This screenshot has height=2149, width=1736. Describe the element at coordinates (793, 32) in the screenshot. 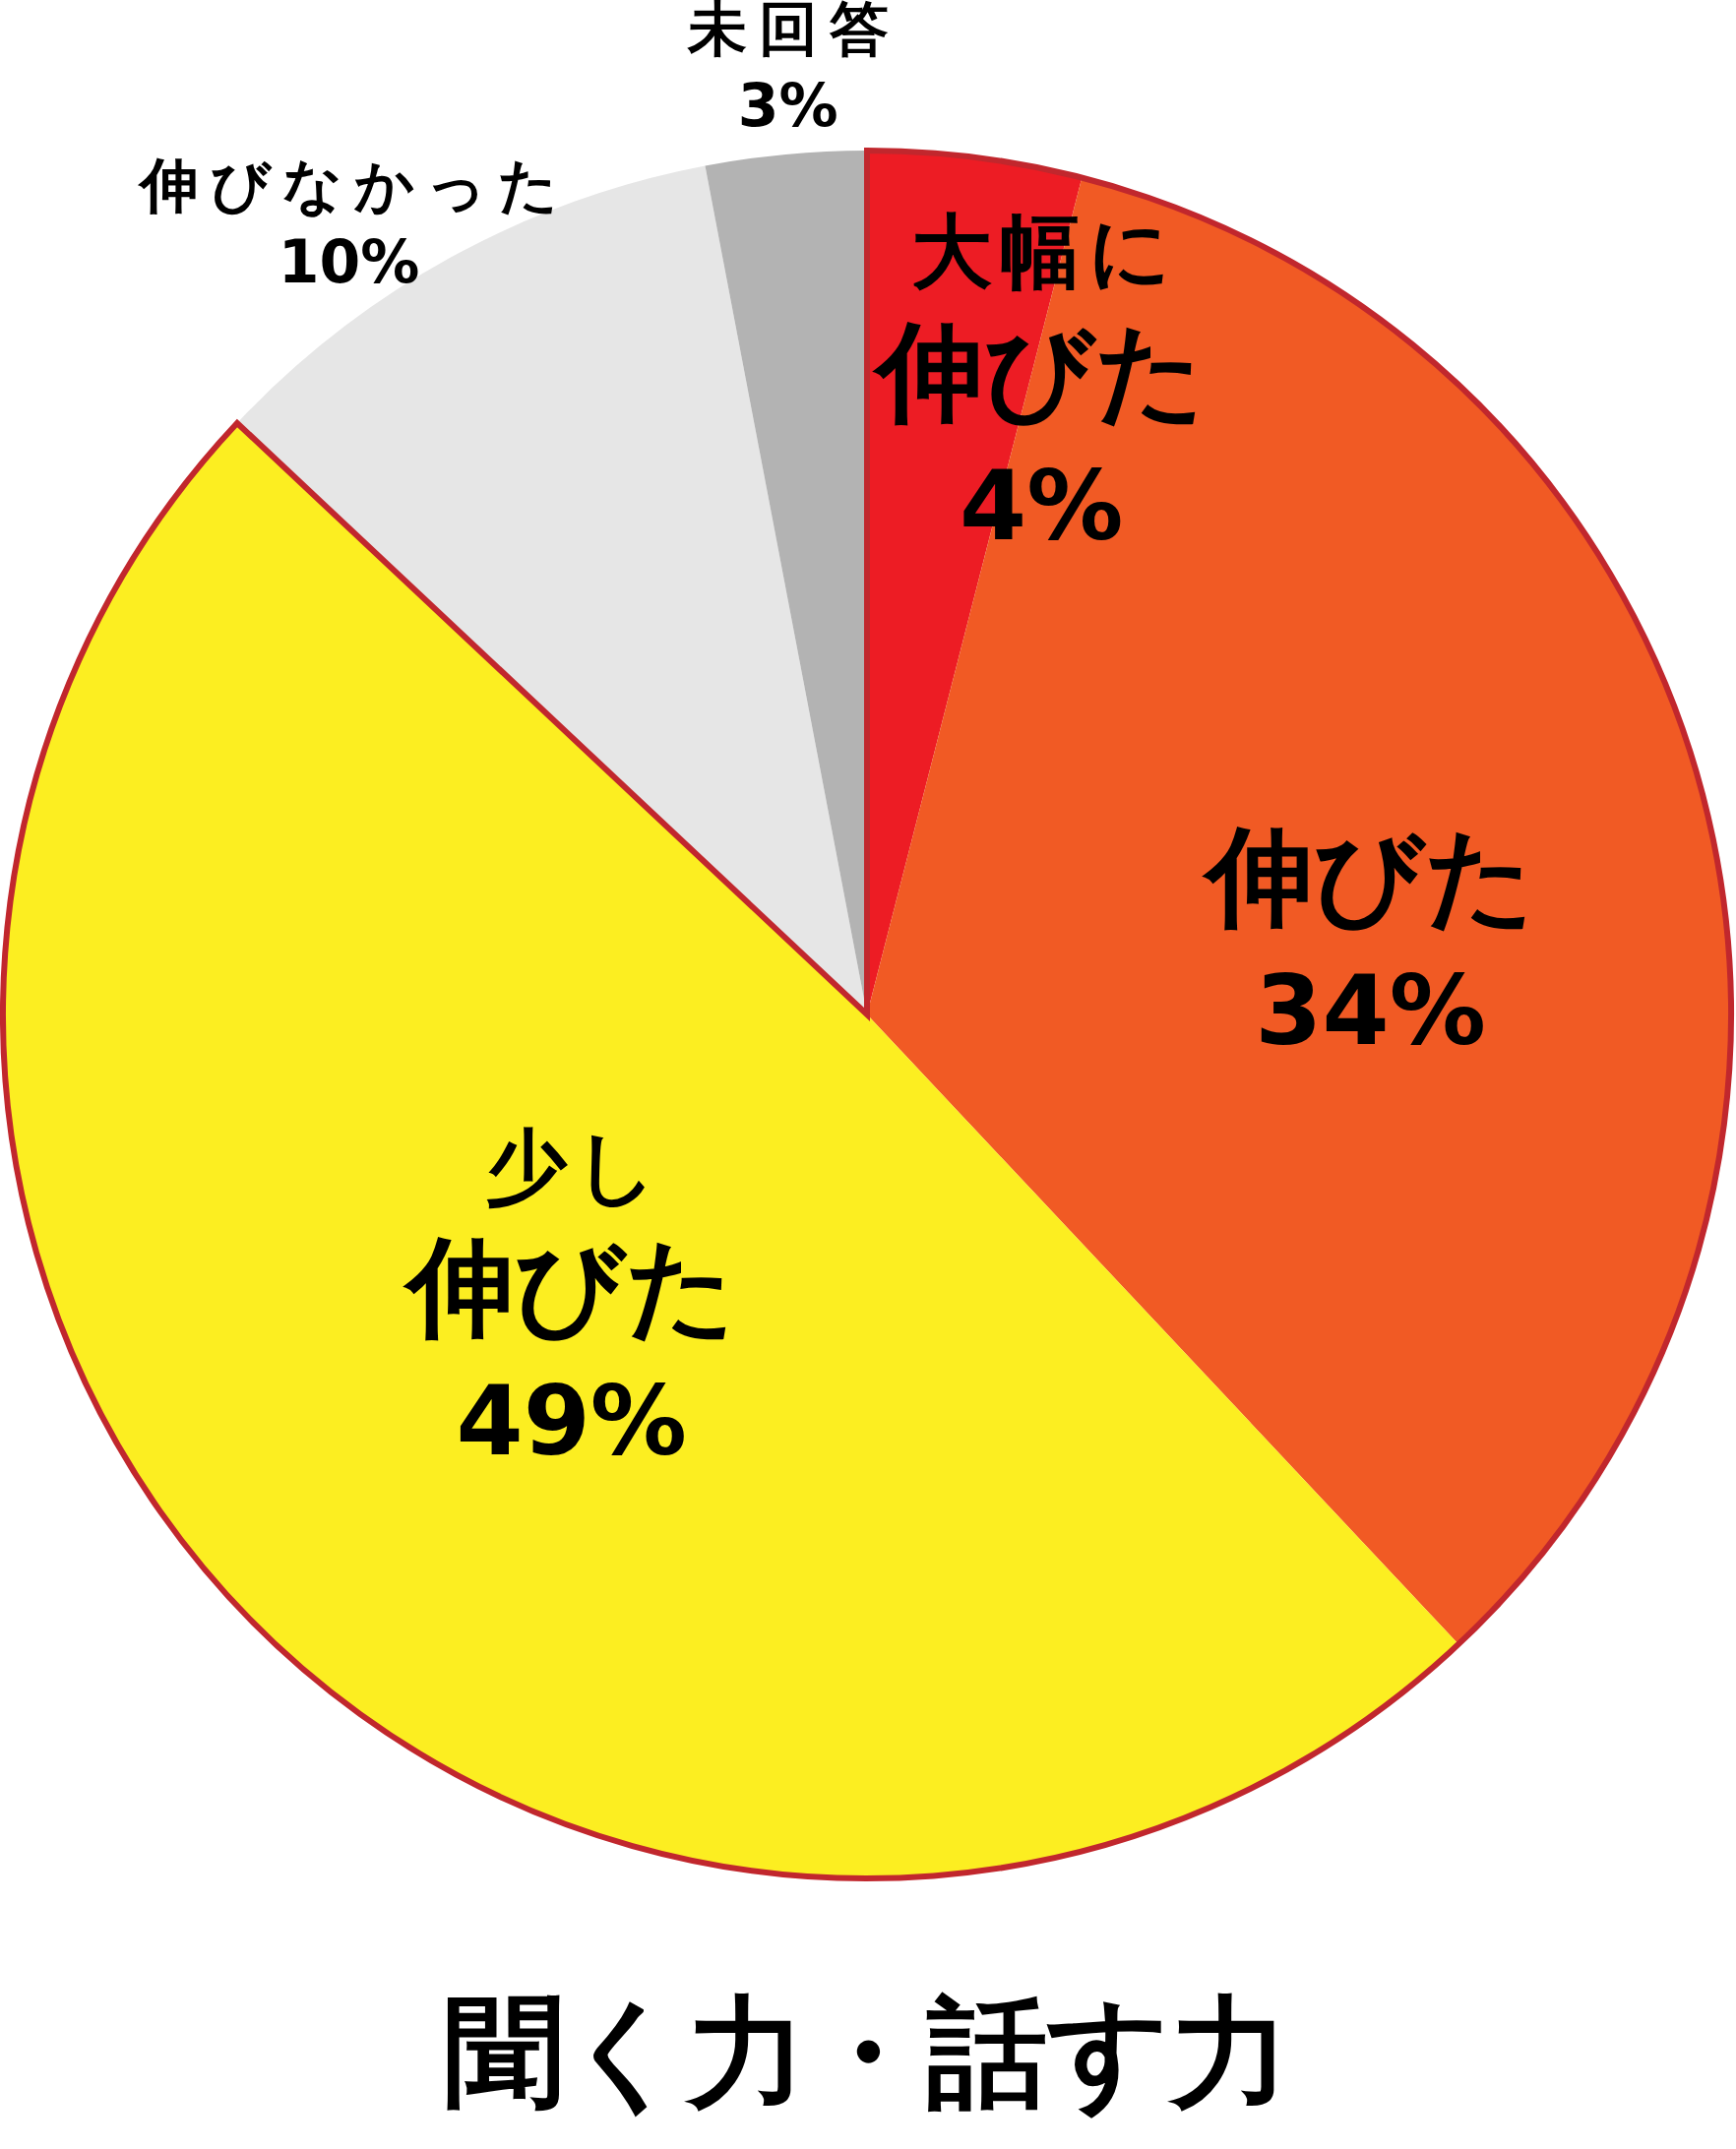

I see `slice-label: 未回答` at that location.